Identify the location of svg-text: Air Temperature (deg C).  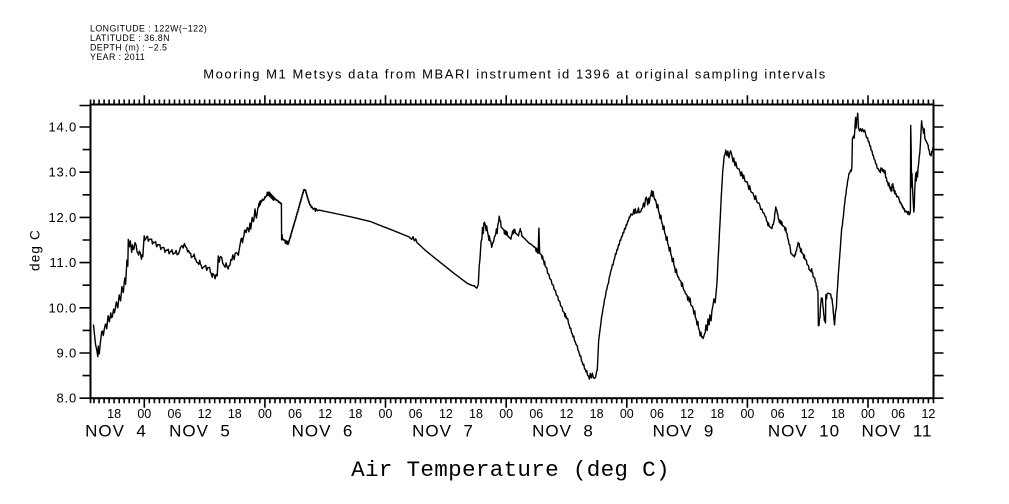
(510, 470).